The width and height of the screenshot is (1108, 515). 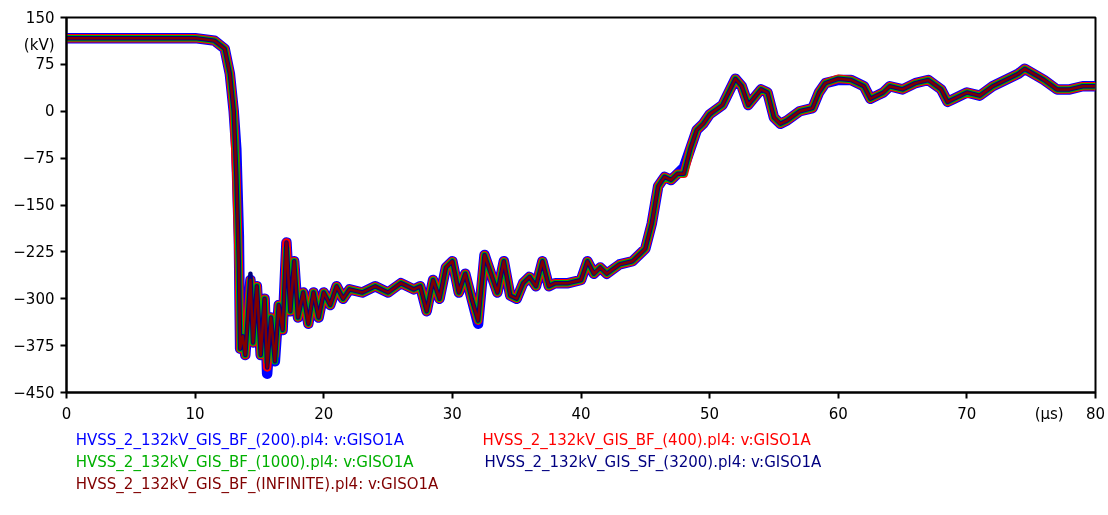 I want to click on x-tick-label: 10, so click(x=195, y=413).